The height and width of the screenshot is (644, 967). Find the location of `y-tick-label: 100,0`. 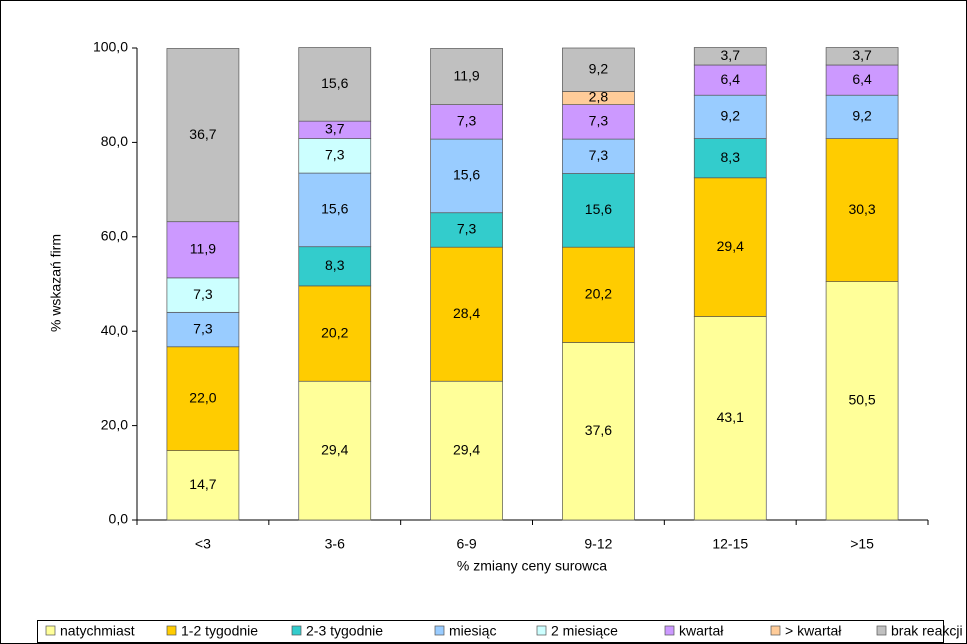

y-tick-label: 100,0 is located at coordinates (110, 47).